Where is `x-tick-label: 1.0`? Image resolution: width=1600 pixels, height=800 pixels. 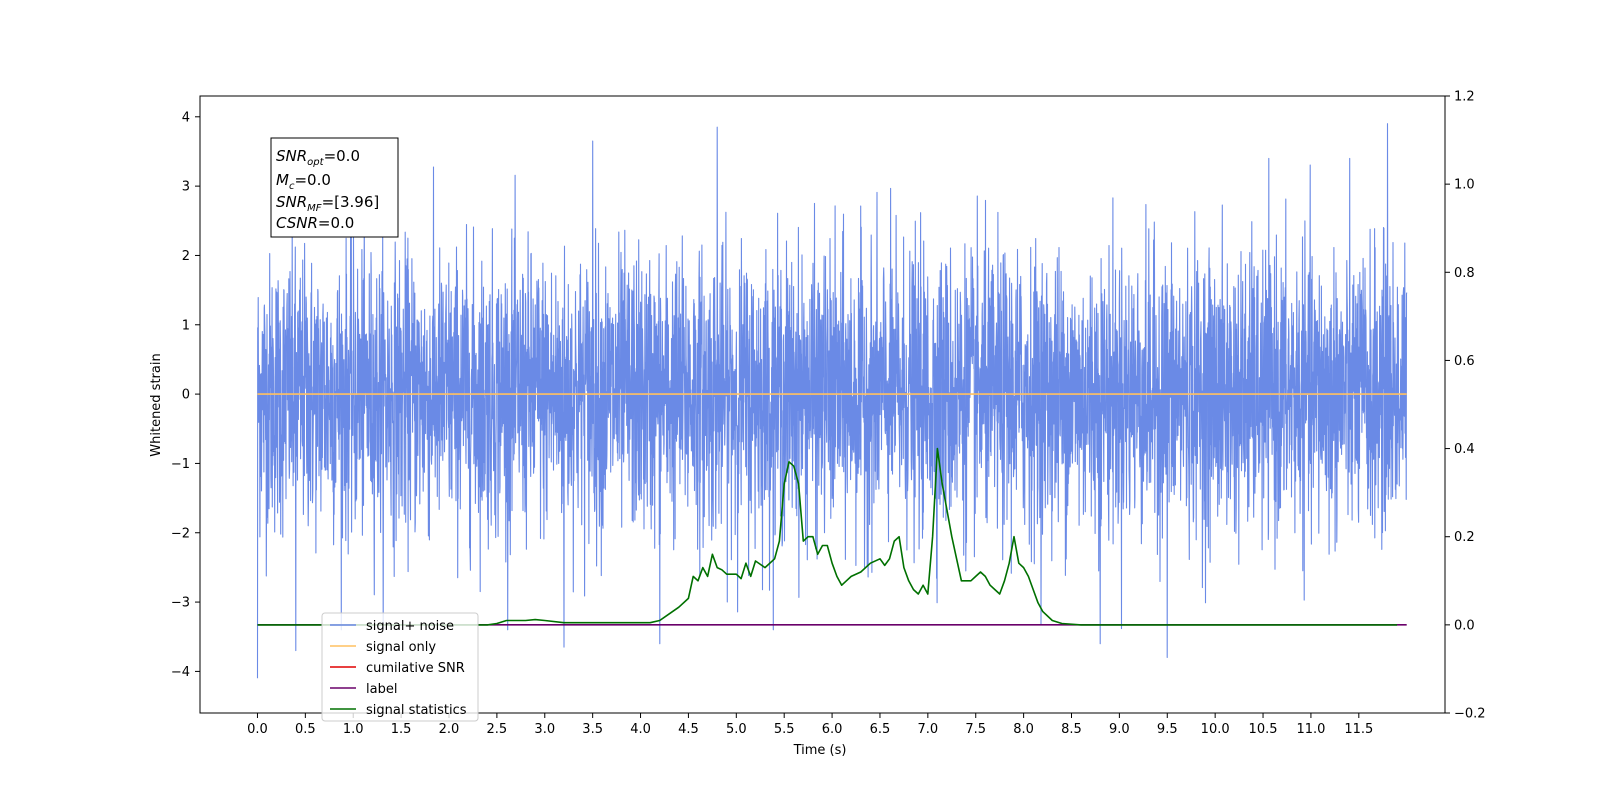
x-tick-label: 1.0 is located at coordinates (353, 729).